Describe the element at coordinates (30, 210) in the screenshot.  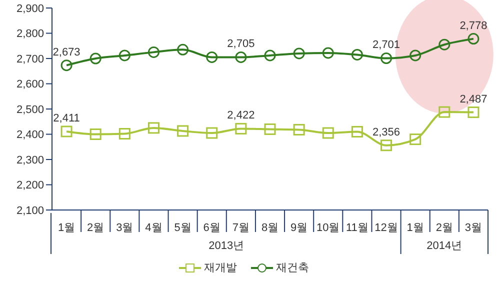
I see `y-tick-label: 2,100` at that location.